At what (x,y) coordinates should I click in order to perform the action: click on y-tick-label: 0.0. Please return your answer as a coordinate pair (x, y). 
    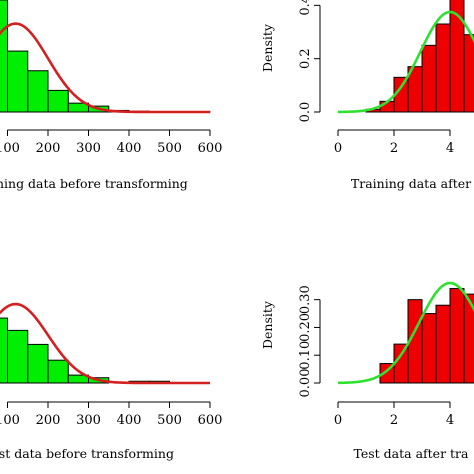
    Looking at the image, I should click on (305, 112).